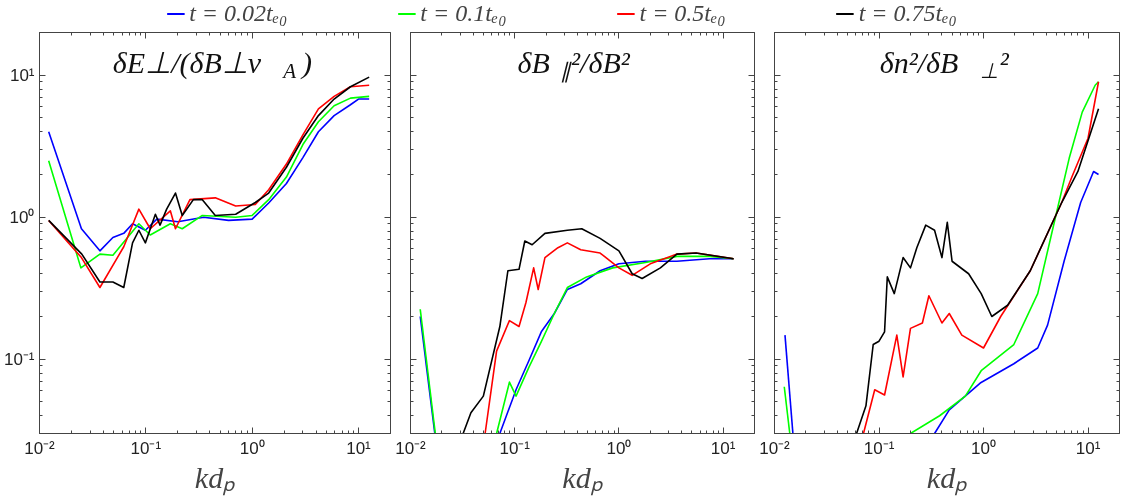 This screenshot has height=496, width=1123. I want to click on y-tick-label: 10⁻¹, so click(19, 359).